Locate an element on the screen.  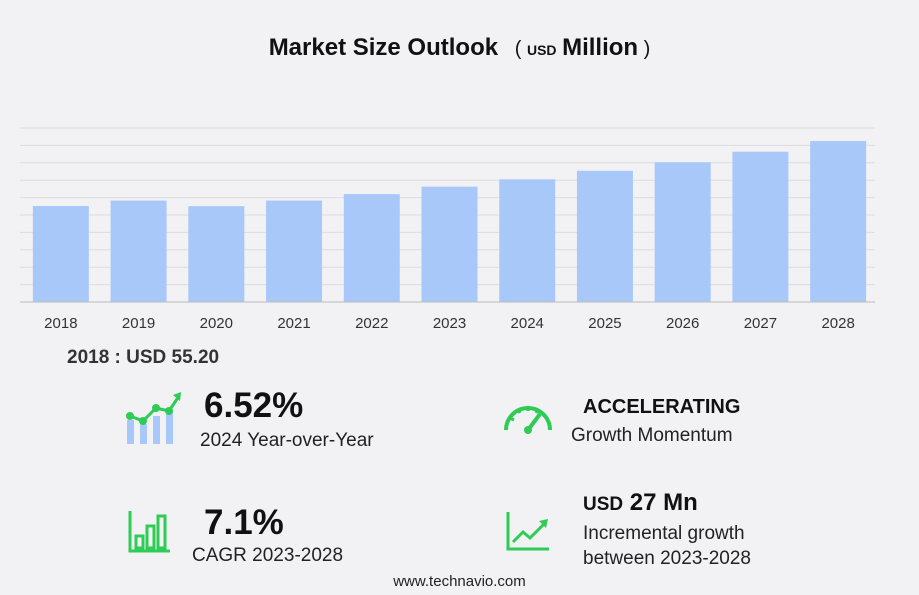
bar-2026 is located at coordinates (682, 232).